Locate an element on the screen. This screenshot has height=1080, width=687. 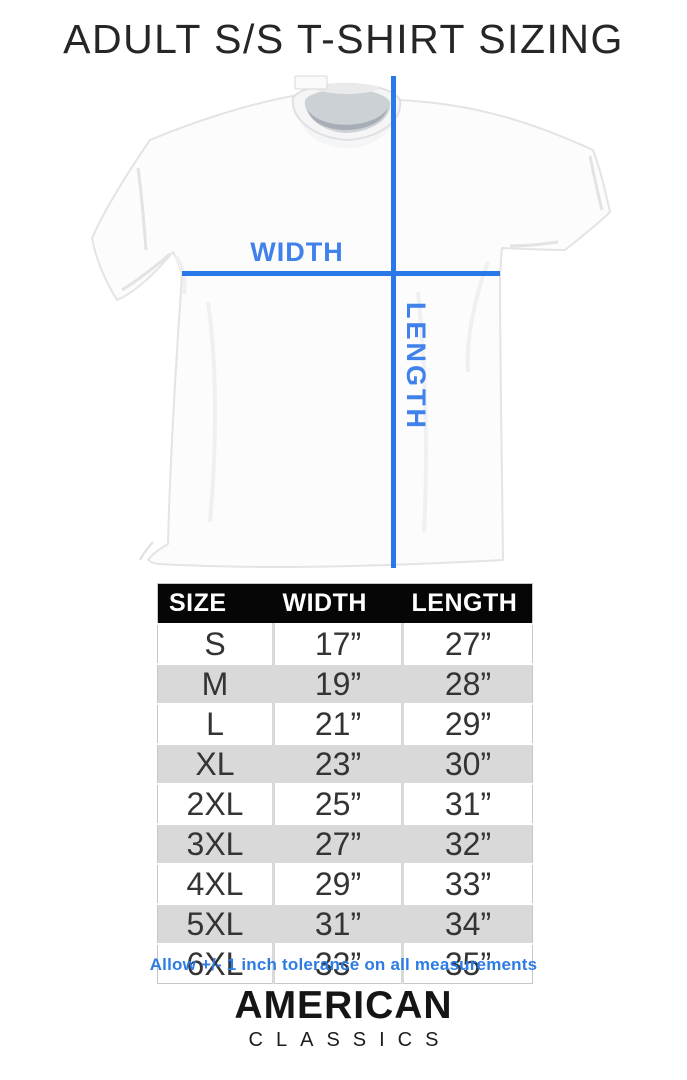
table-cell: 17” is located at coordinates (337, 643).